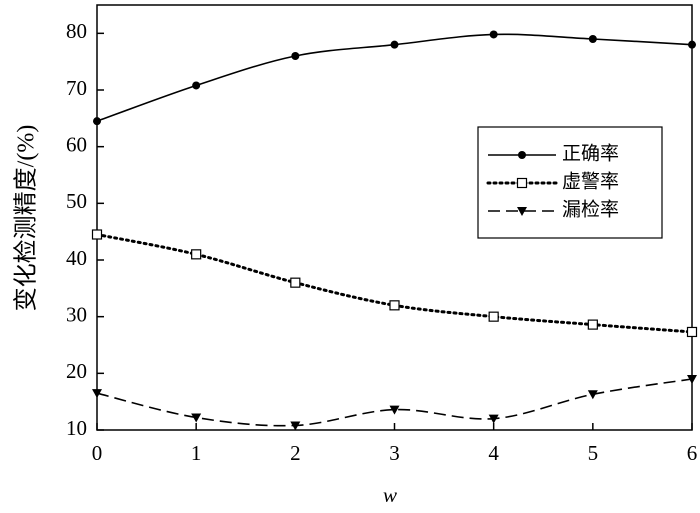 The image size is (700, 513). Describe the element at coordinates (394, 453) in the screenshot. I see `x-tick-label: 3` at that location.